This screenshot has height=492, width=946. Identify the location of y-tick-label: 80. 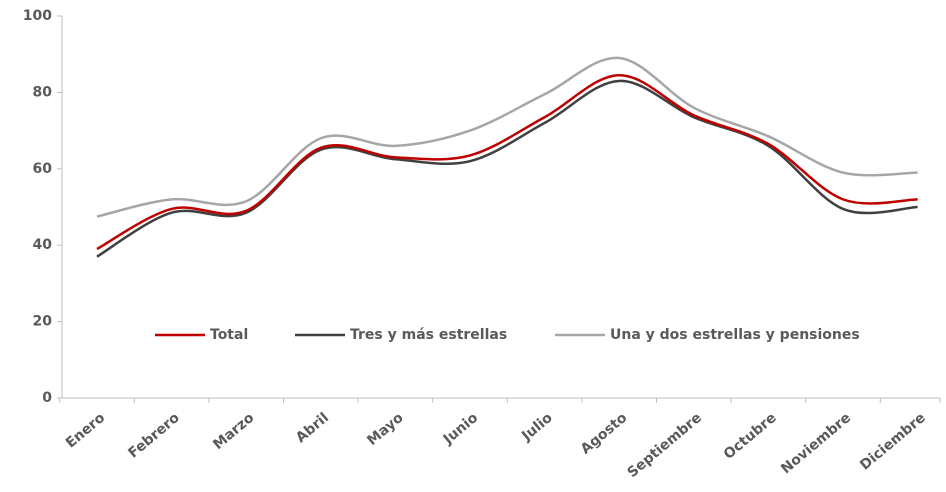
(43, 92).